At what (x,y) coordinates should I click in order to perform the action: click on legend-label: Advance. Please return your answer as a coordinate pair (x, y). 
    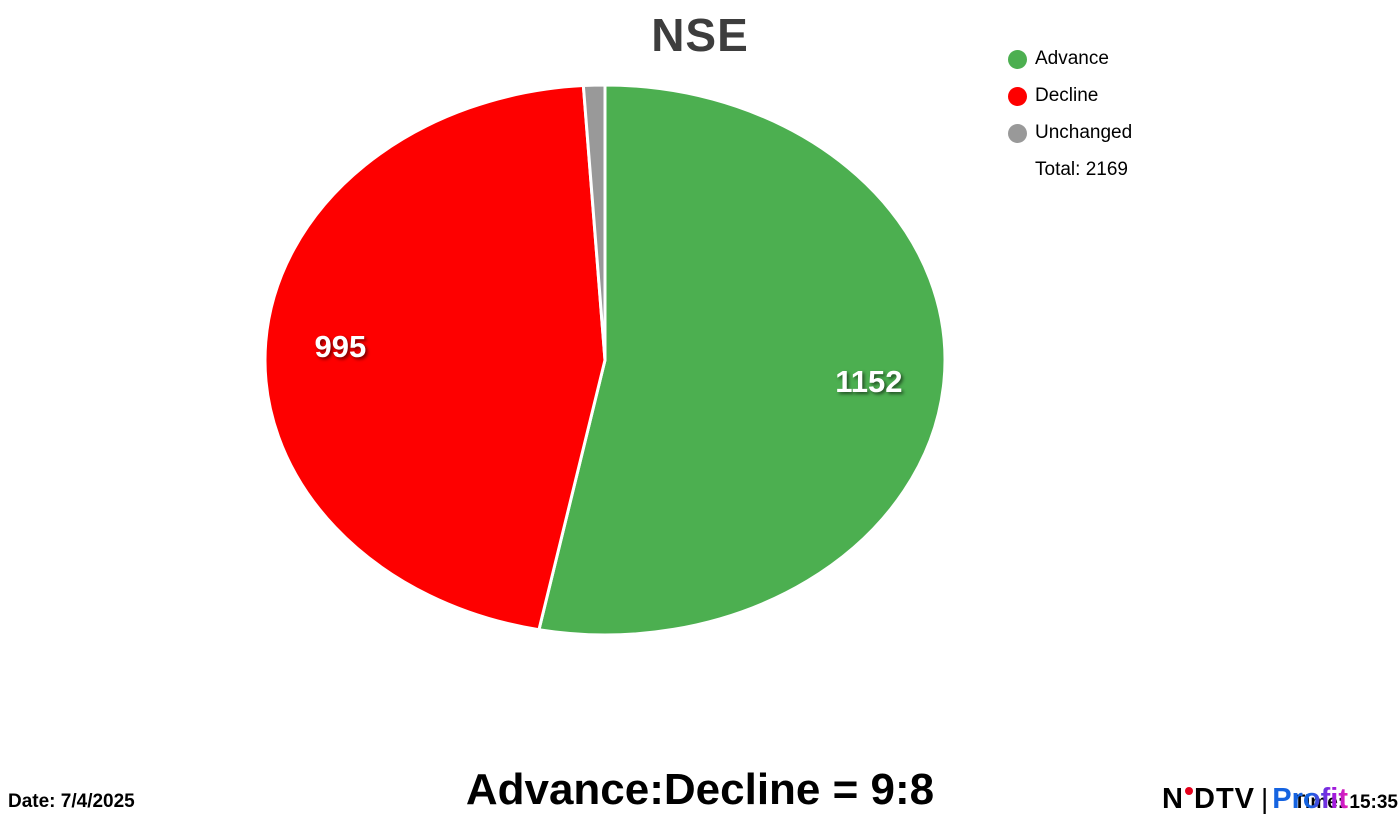
    Looking at the image, I should click on (1072, 58).